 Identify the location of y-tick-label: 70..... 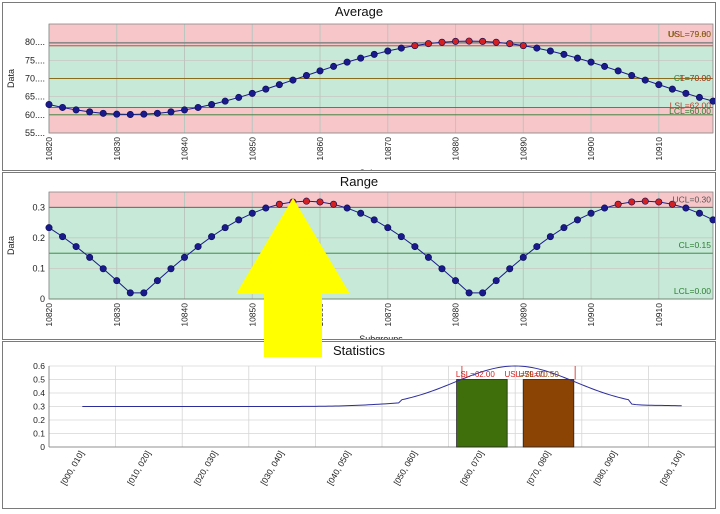
(35, 79).